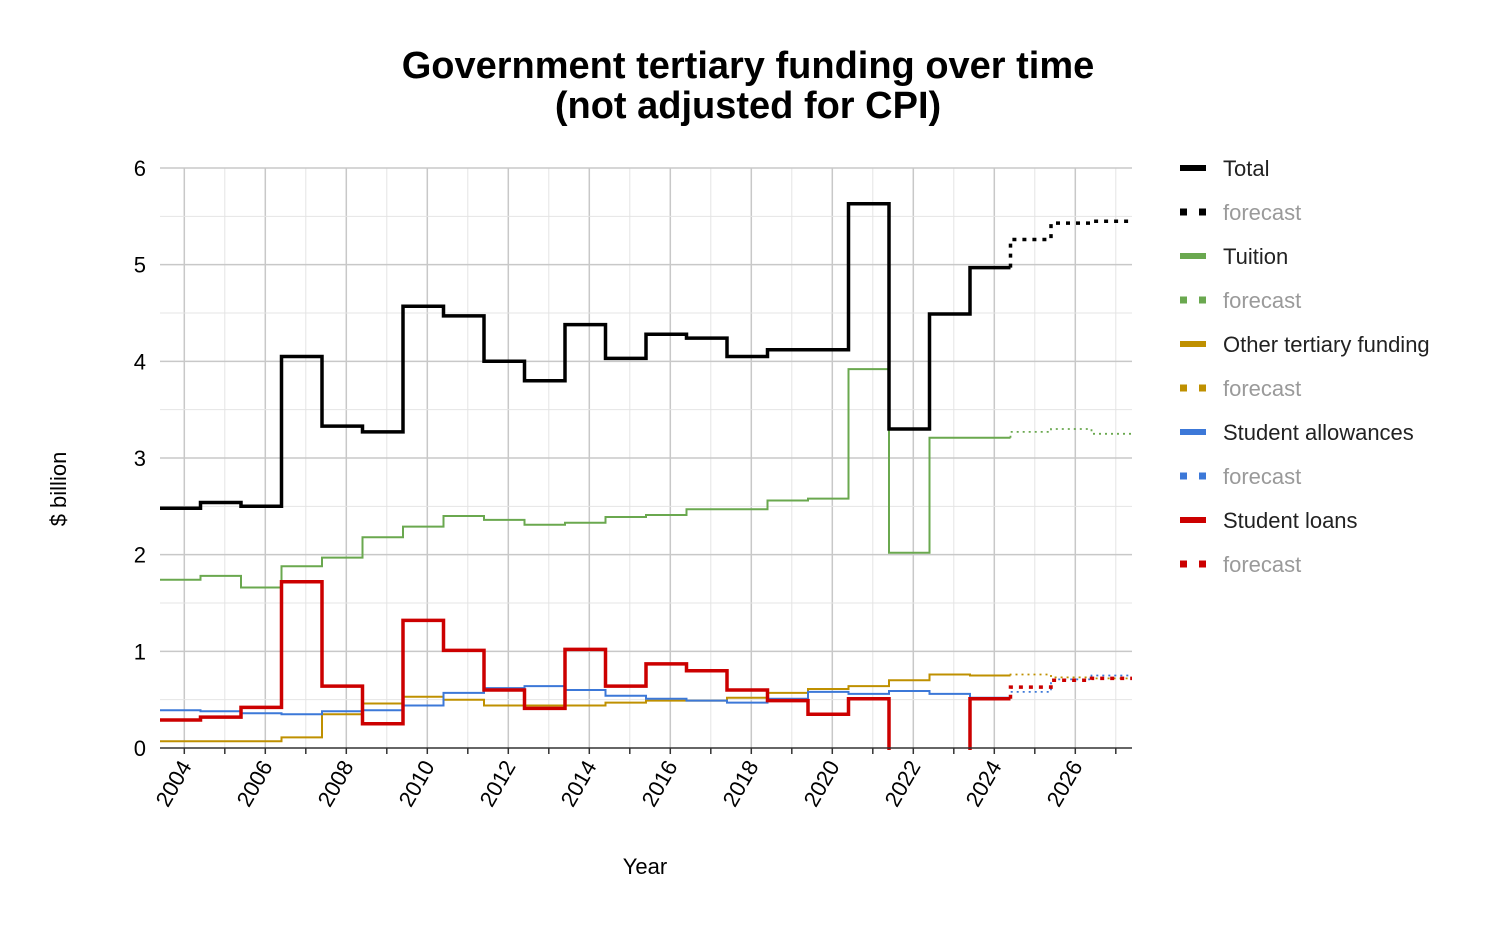 The width and height of the screenshot is (1496, 926). Describe the element at coordinates (903, 783) in the screenshot. I see `x-tick-label-2022: 2022` at that location.